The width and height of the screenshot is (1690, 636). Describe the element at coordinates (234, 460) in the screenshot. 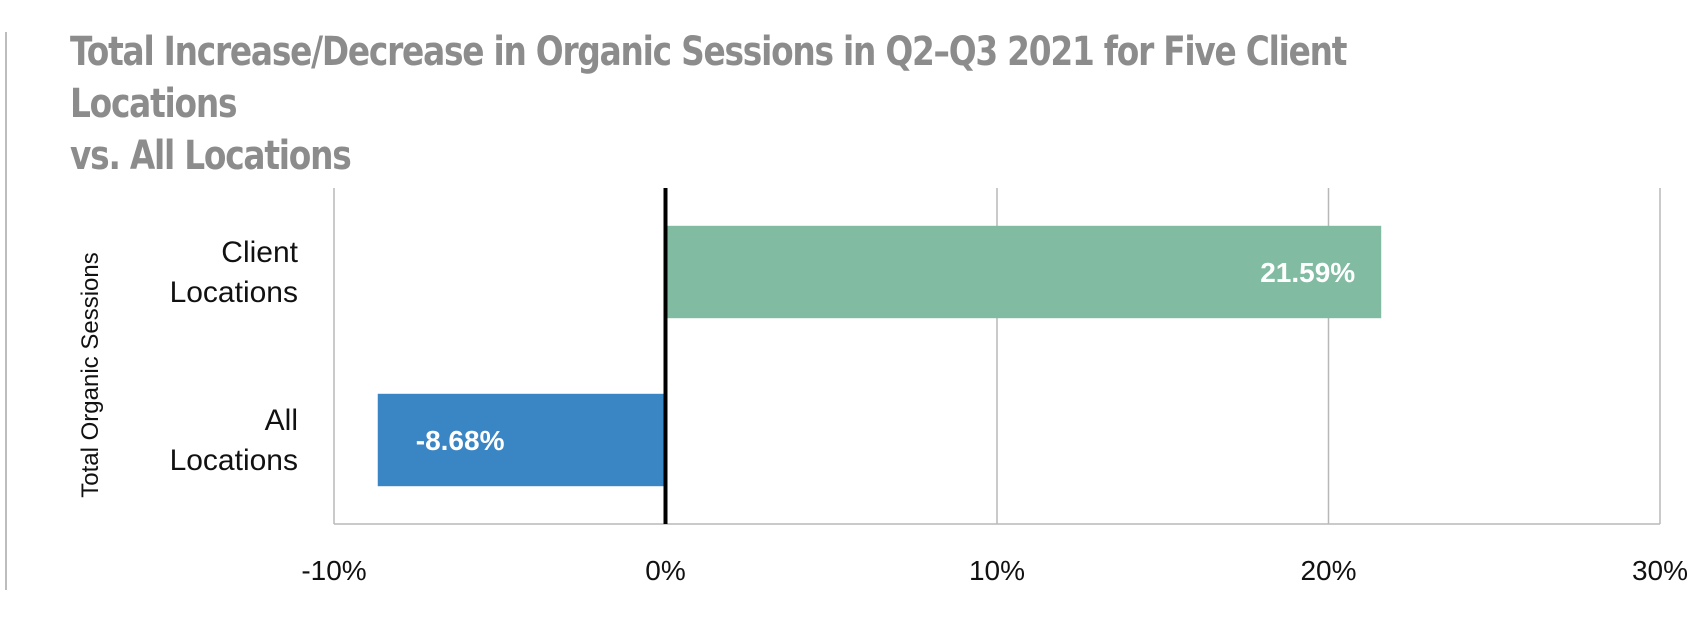

I see `category-label-1-line-1: Locations` at that location.